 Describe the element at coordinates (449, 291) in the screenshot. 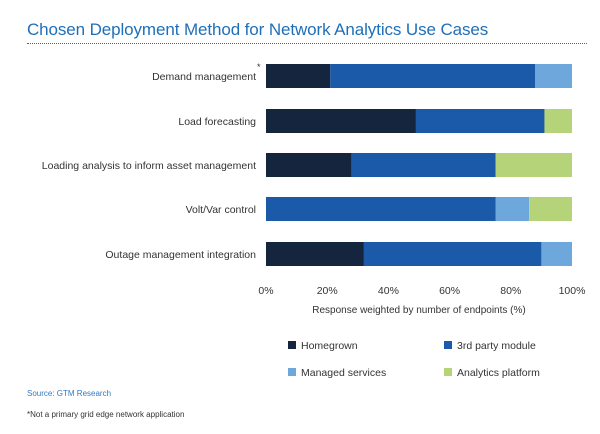

I see `x-tick-label-4: 60%` at that location.